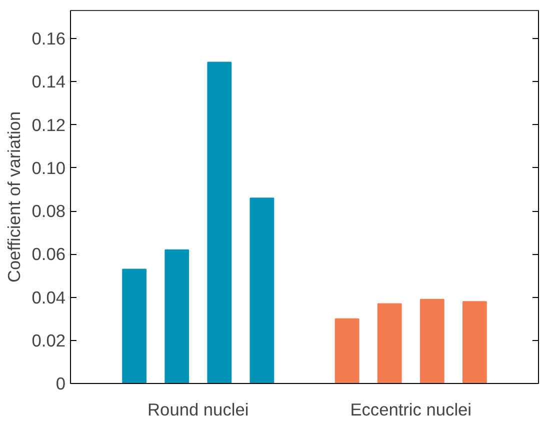  Describe the element at coordinates (198, 410) in the screenshot. I see `text: Round nuclei` at that location.